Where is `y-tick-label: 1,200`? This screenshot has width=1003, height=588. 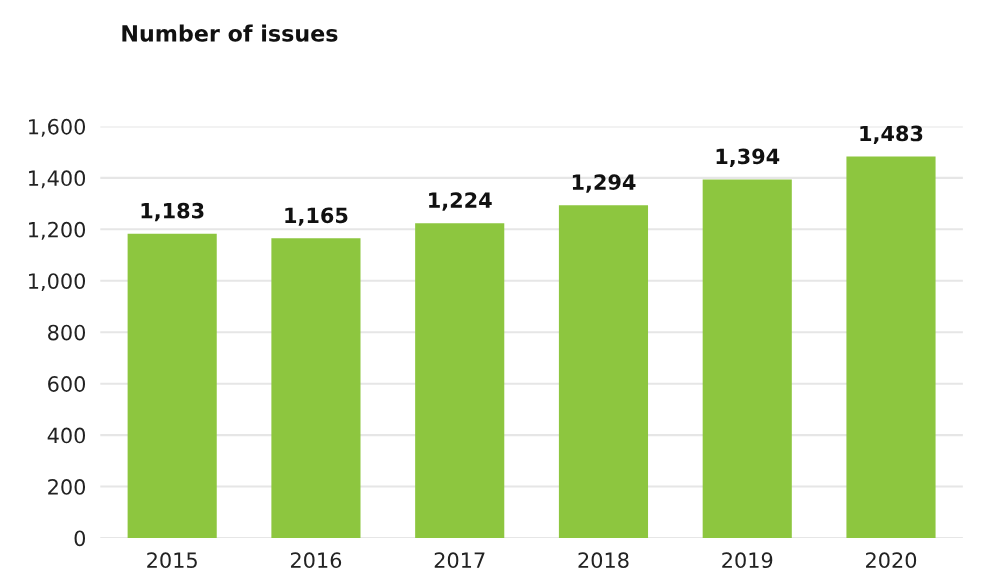
y-tick-label: 1,200 is located at coordinates (57, 230).